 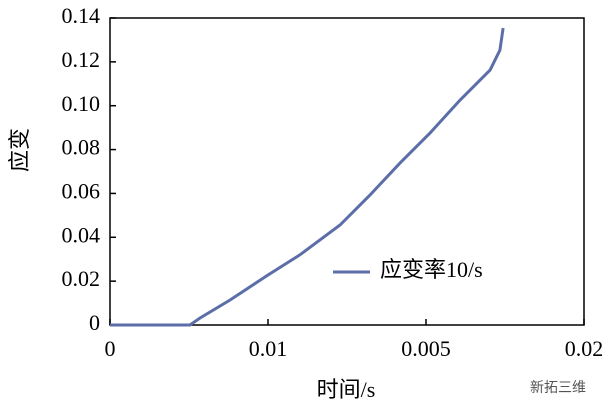 What do you see at coordinates (94, 322) in the screenshot?
I see `y-tick-label: 0` at bounding box center [94, 322].